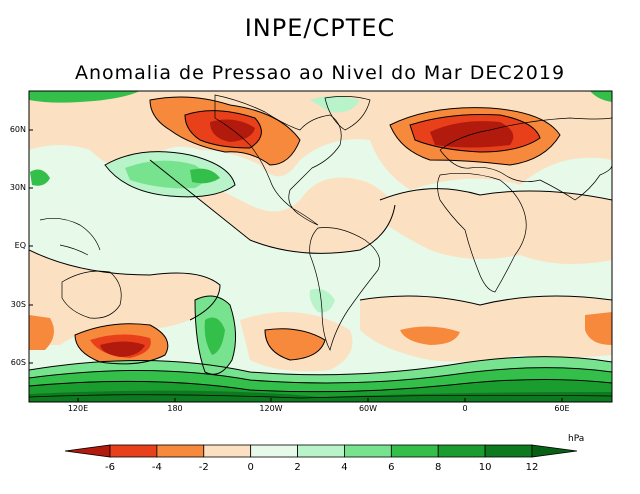 The image size is (640, 494). What do you see at coordinates (18, 362) in the screenshot?
I see `lat-label-60s: 60S` at bounding box center [18, 362].